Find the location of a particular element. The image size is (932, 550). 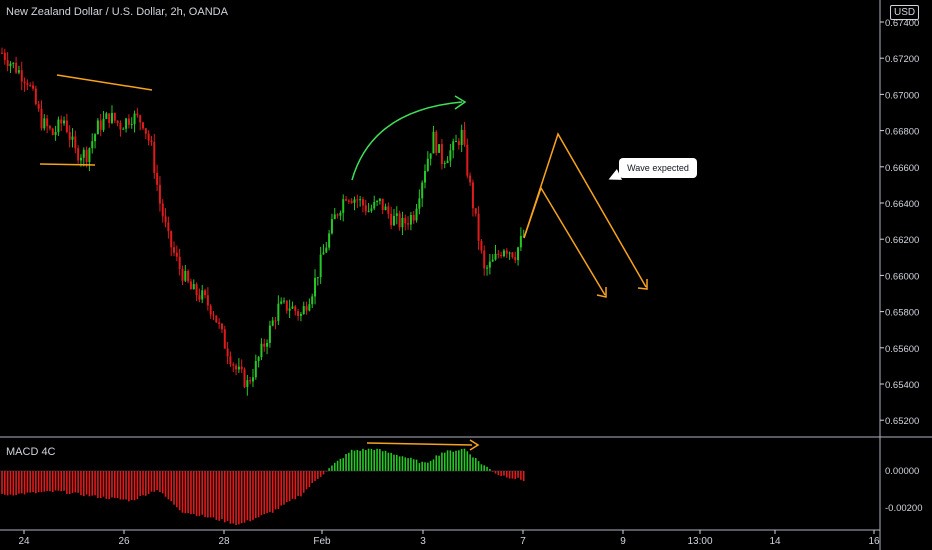

price-tick-label: 0.66600 is located at coordinates (902, 168).